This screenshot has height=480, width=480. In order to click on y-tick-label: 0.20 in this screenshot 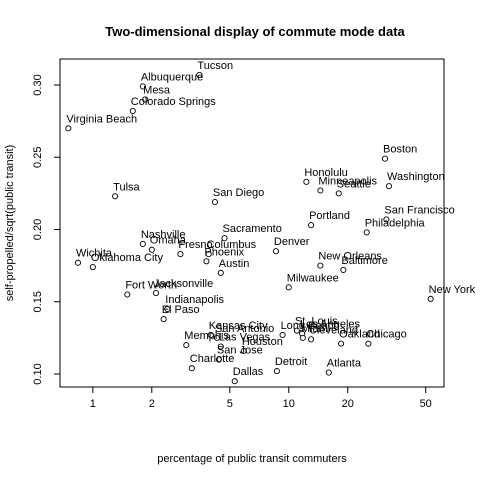, I will do `click(38, 229)`.